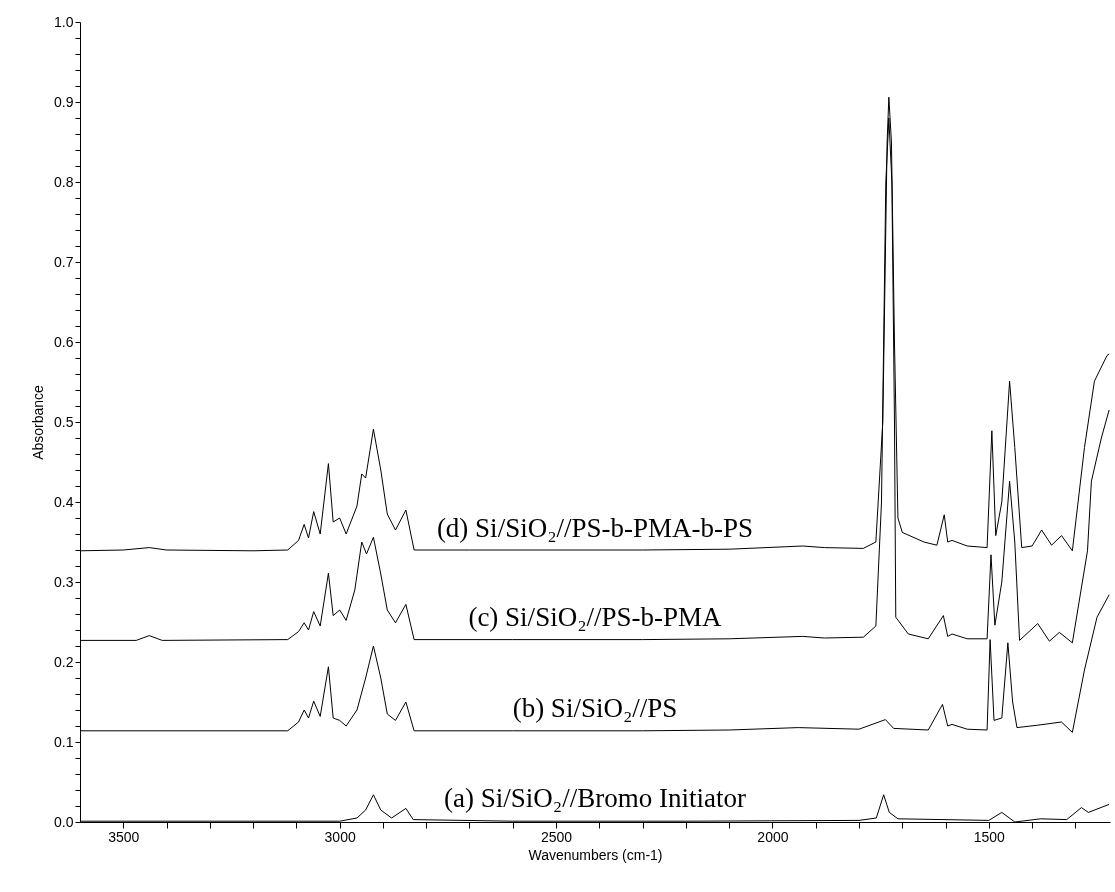 This screenshot has width=1115, height=892. What do you see at coordinates (595, 798) in the screenshot?
I see `series-label: (a) Si/SiO₂//Bromo Initiator` at bounding box center [595, 798].